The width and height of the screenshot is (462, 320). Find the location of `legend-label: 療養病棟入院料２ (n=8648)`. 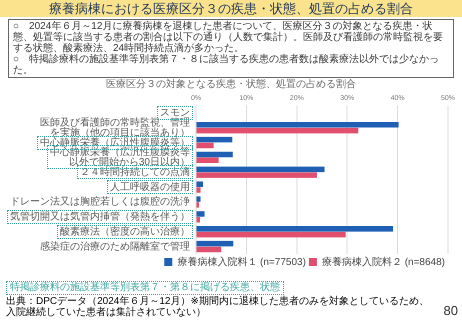

legend-label: 療養病棟入院料２ (n=8648) is located at coordinates (384, 262).